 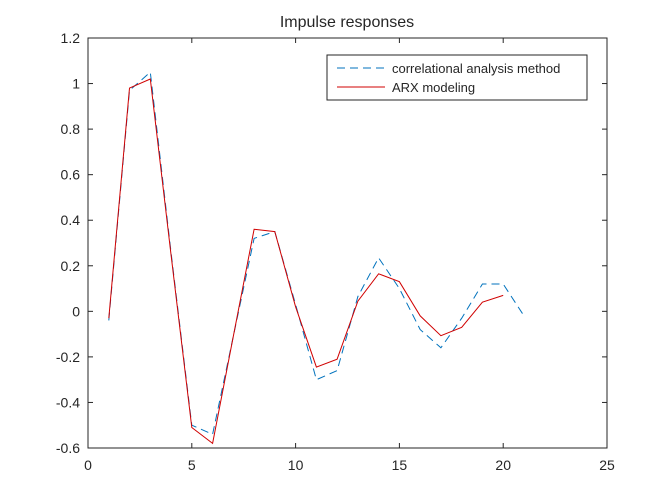 What do you see at coordinates (88, 465) in the screenshot?
I see `x-tick-label: 0` at bounding box center [88, 465].